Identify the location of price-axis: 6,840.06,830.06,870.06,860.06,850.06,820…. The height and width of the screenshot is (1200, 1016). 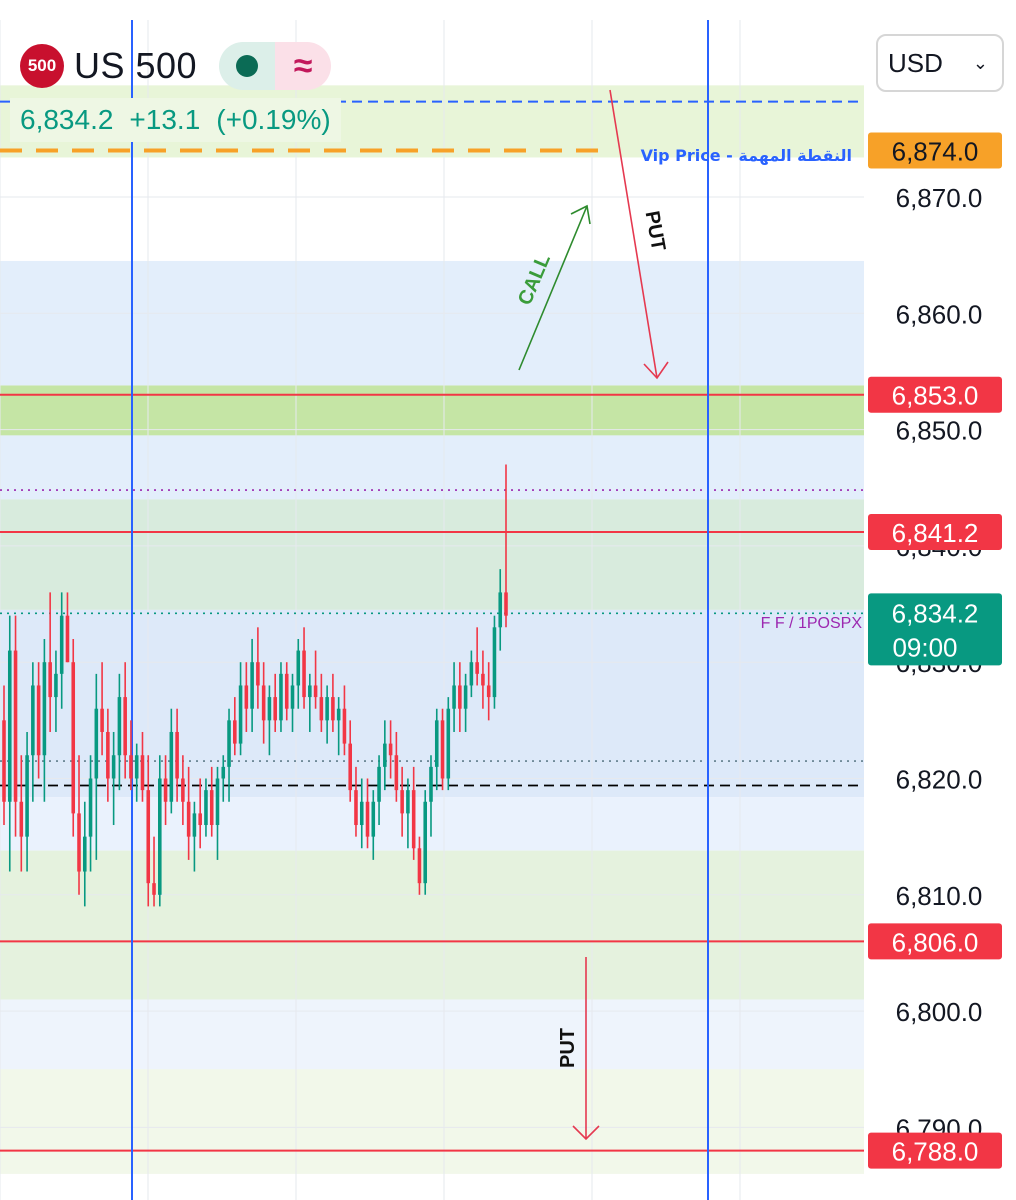
(940, 600).